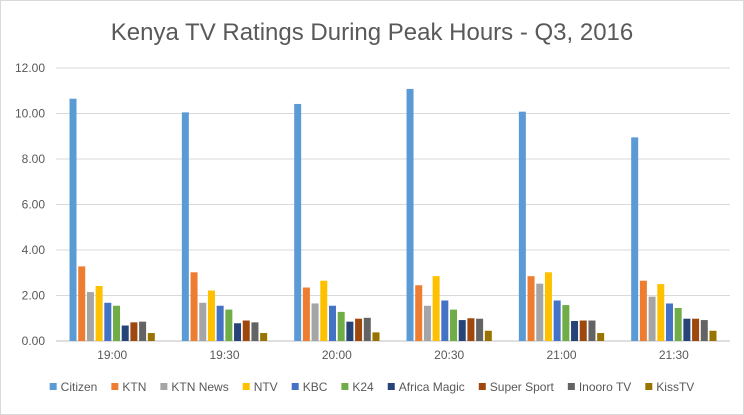  I want to click on y-tick-label: 8.00, so click(34, 159).